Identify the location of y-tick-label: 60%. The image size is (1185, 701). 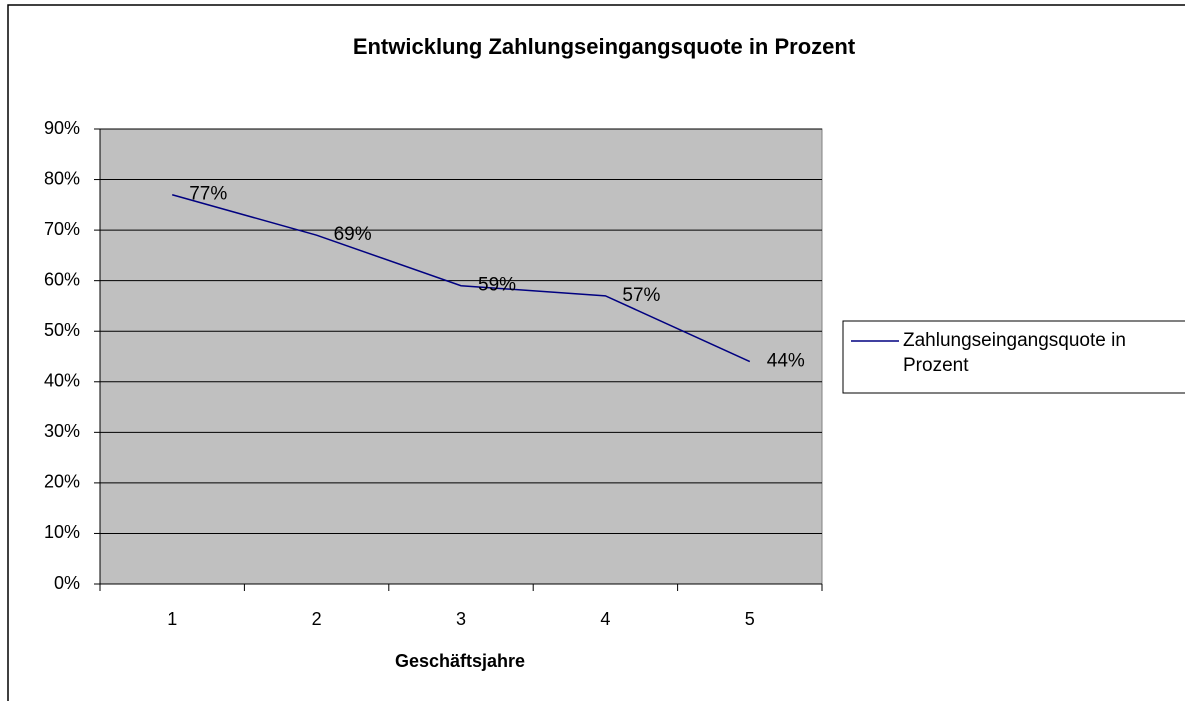
(62, 279).